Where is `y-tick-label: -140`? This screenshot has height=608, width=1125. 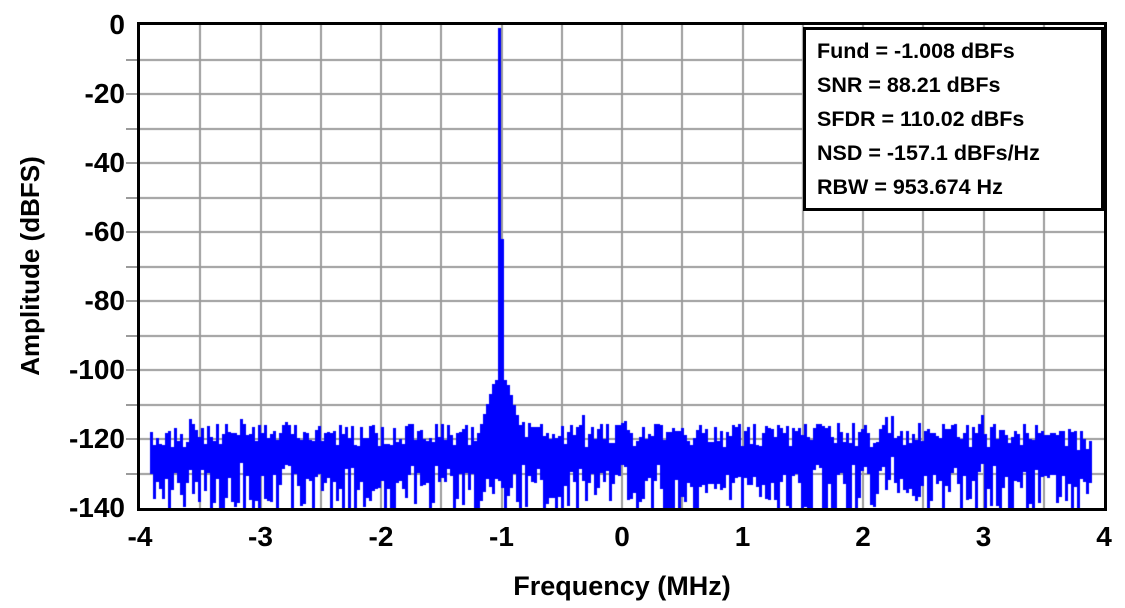 y-tick-label: -140 is located at coordinates (96, 507).